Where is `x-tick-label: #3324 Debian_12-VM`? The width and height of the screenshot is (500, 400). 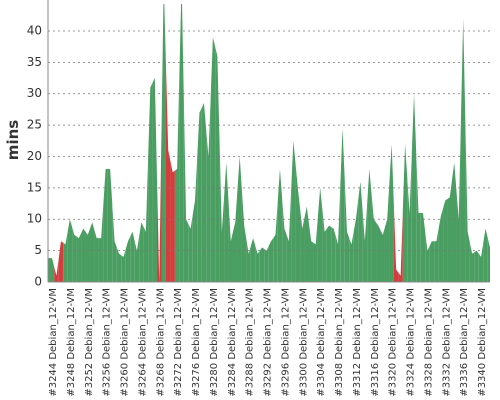 x-tick-label: #3324 Debian_12-VM is located at coordinates (411, 342).